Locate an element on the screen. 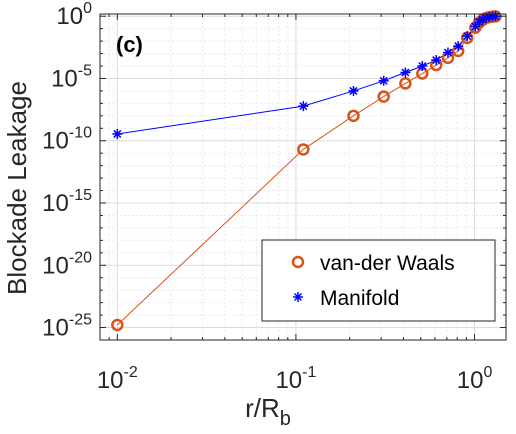  asterisk-icon is located at coordinates (298, 297).